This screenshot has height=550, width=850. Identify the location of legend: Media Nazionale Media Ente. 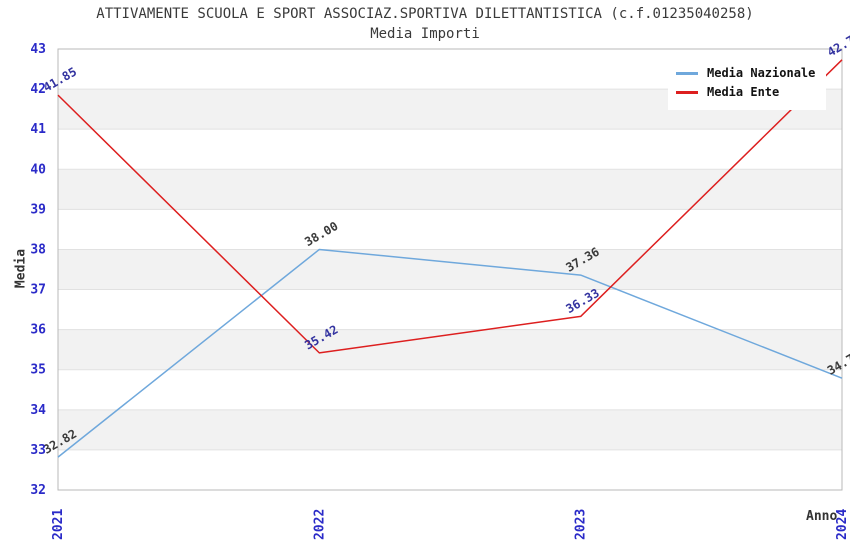
(747, 82).